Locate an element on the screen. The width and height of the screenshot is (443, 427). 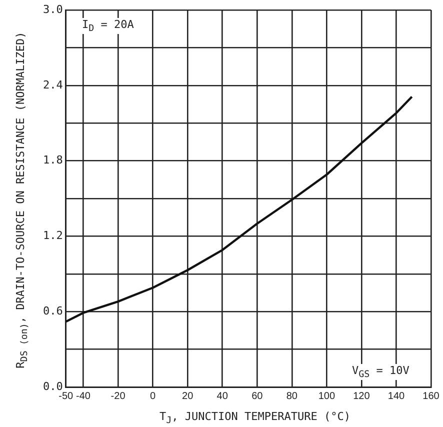
x-tick-label: 0 is located at coordinates (153, 396).